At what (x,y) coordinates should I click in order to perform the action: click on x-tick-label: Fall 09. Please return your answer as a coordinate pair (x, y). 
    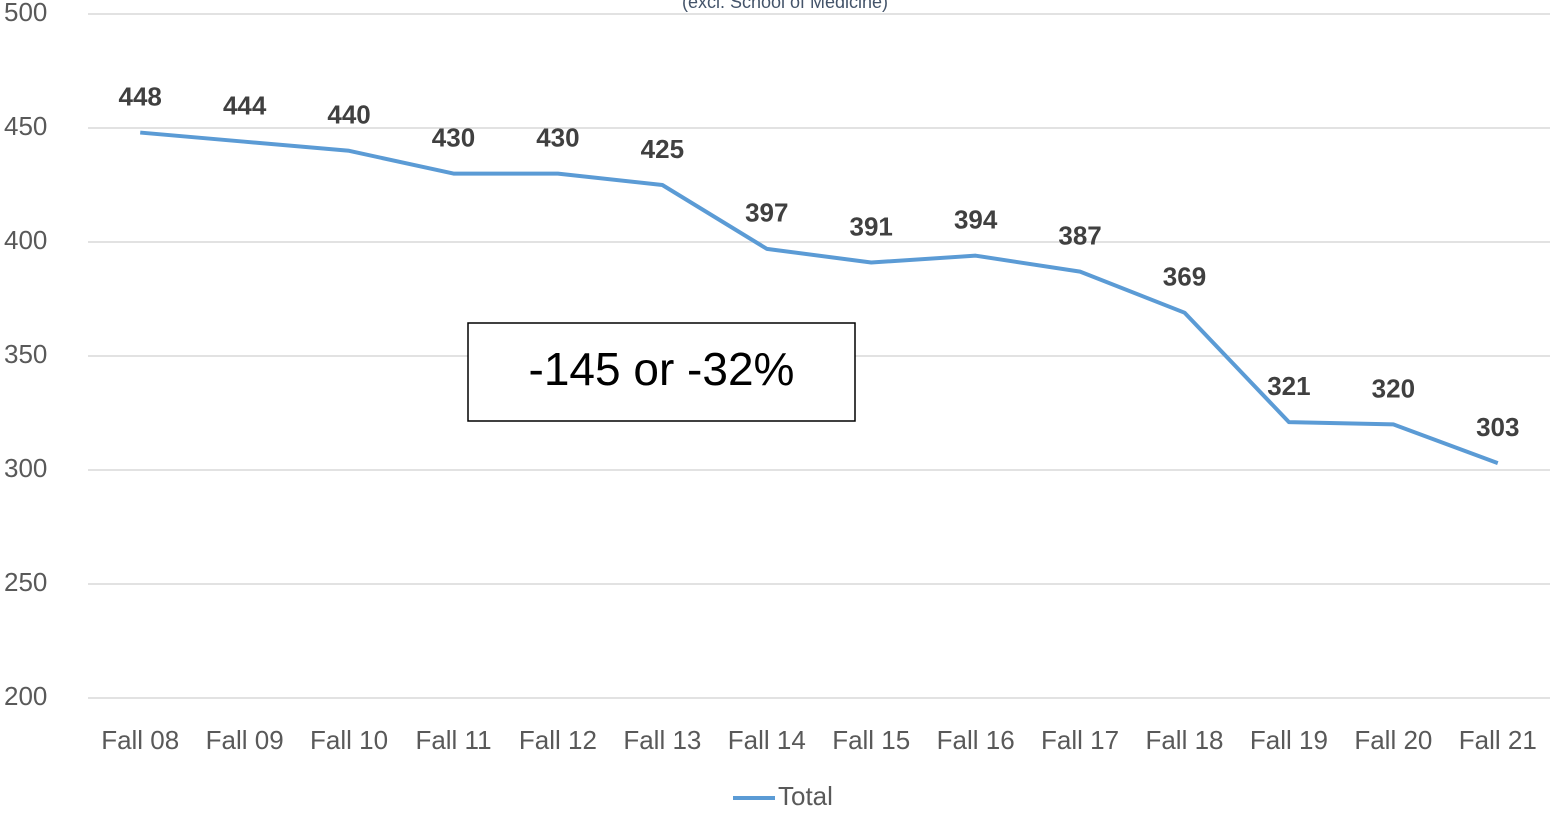
    Looking at the image, I should click on (245, 740).